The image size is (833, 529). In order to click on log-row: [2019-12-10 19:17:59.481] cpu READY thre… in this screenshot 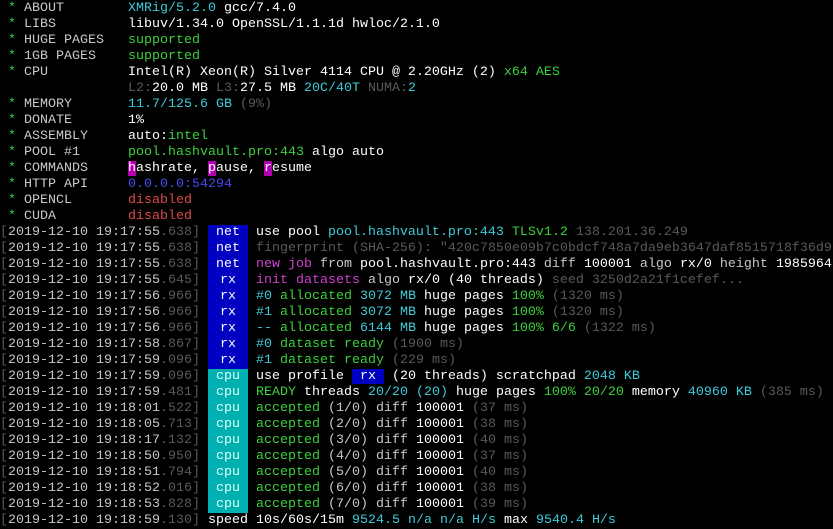, I will do `click(416, 393)`.